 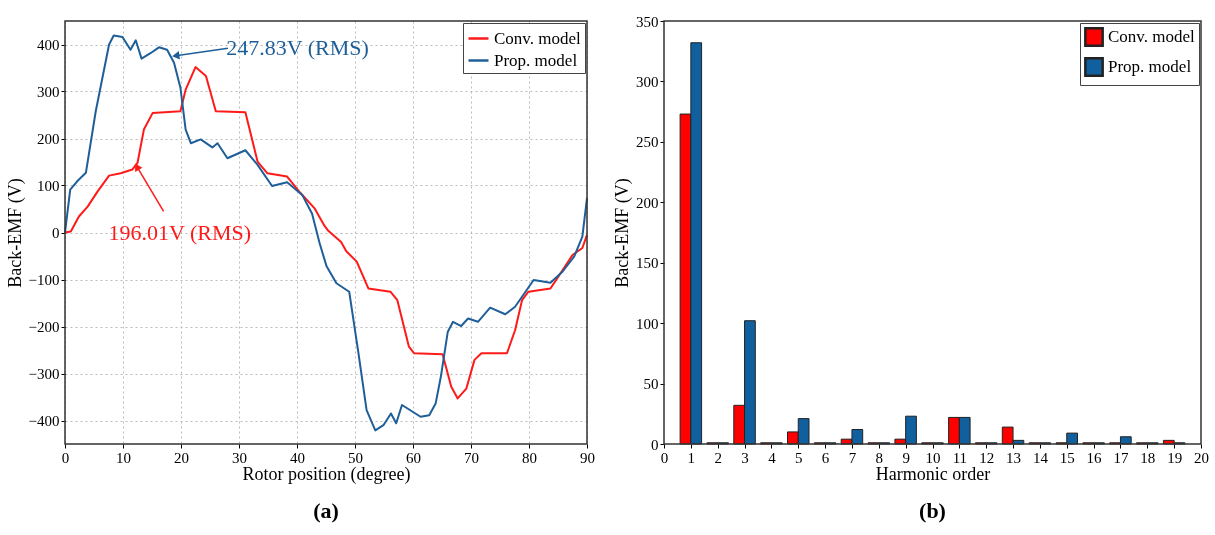 I want to click on y-tick-label: 400, so click(x=48, y=45).